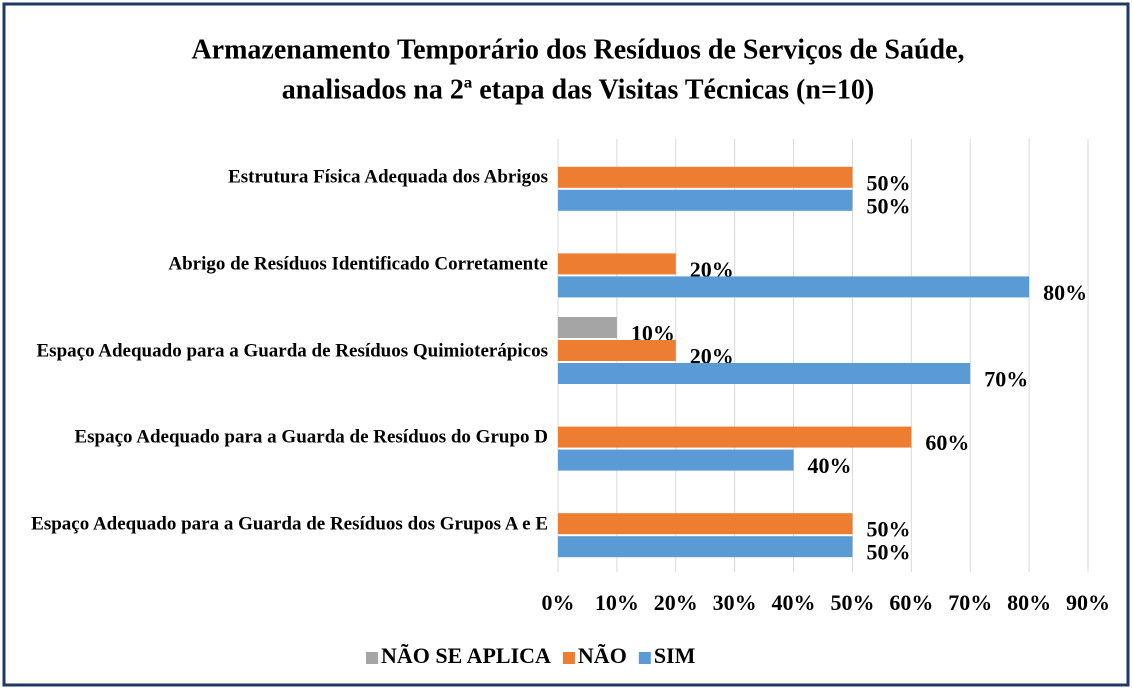 This screenshot has width=1132, height=689. What do you see at coordinates (675, 655) in the screenshot?
I see `legend-label: SIM` at bounding box center [675, 655].